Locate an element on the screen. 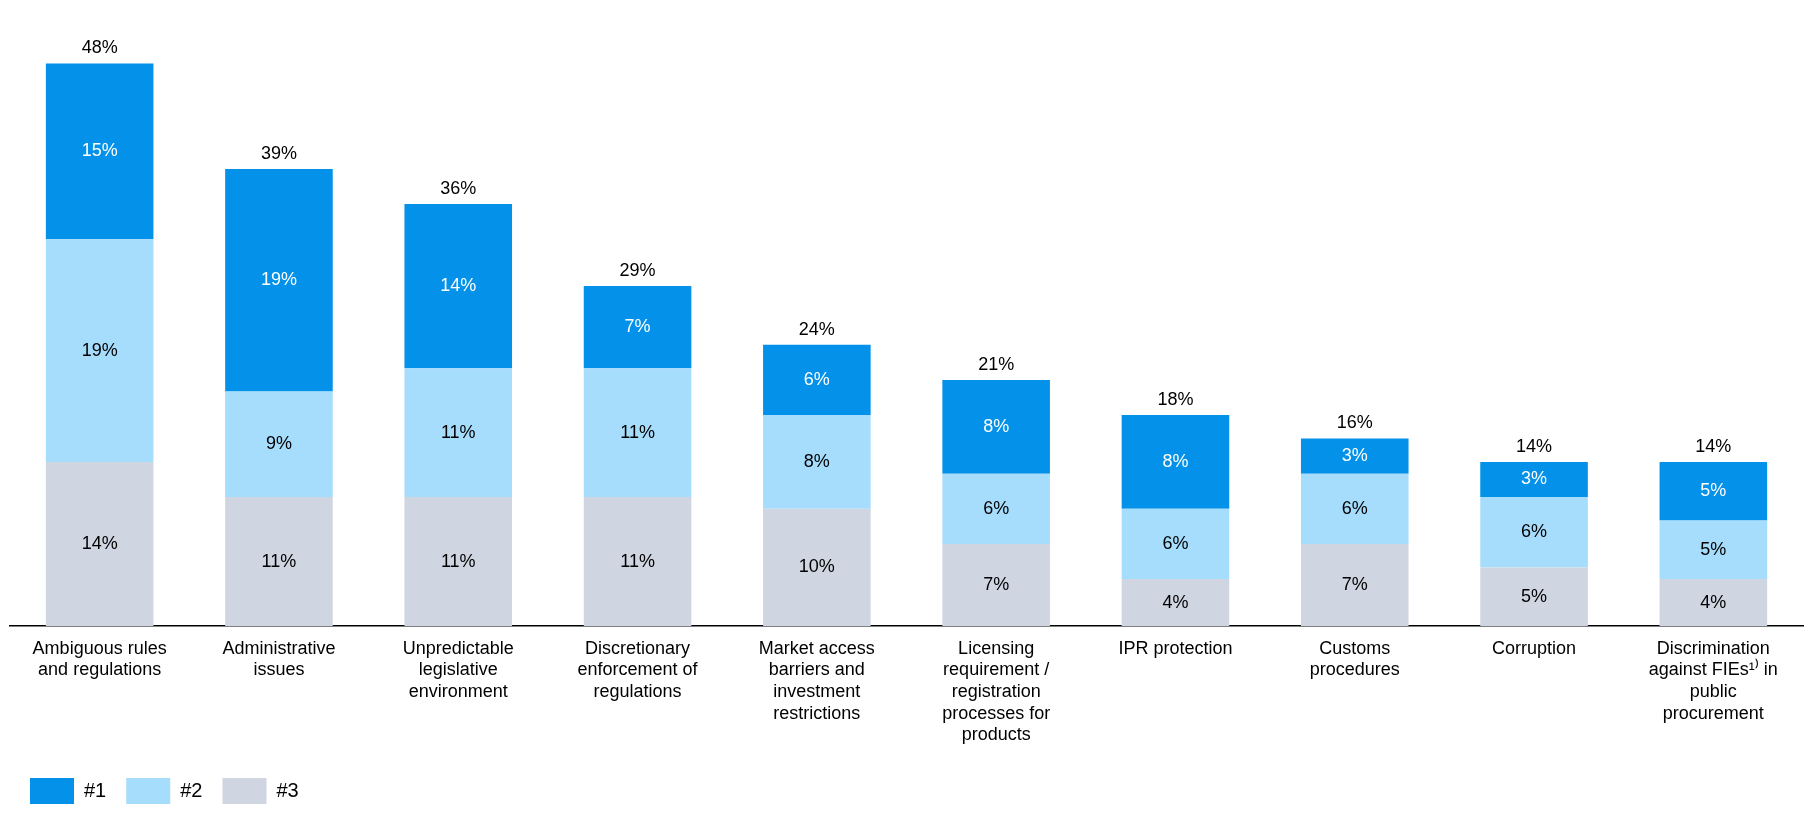 The height and width of the screenshot is (814, 1813). data-label: 9% is located at coordinates (278, 443).